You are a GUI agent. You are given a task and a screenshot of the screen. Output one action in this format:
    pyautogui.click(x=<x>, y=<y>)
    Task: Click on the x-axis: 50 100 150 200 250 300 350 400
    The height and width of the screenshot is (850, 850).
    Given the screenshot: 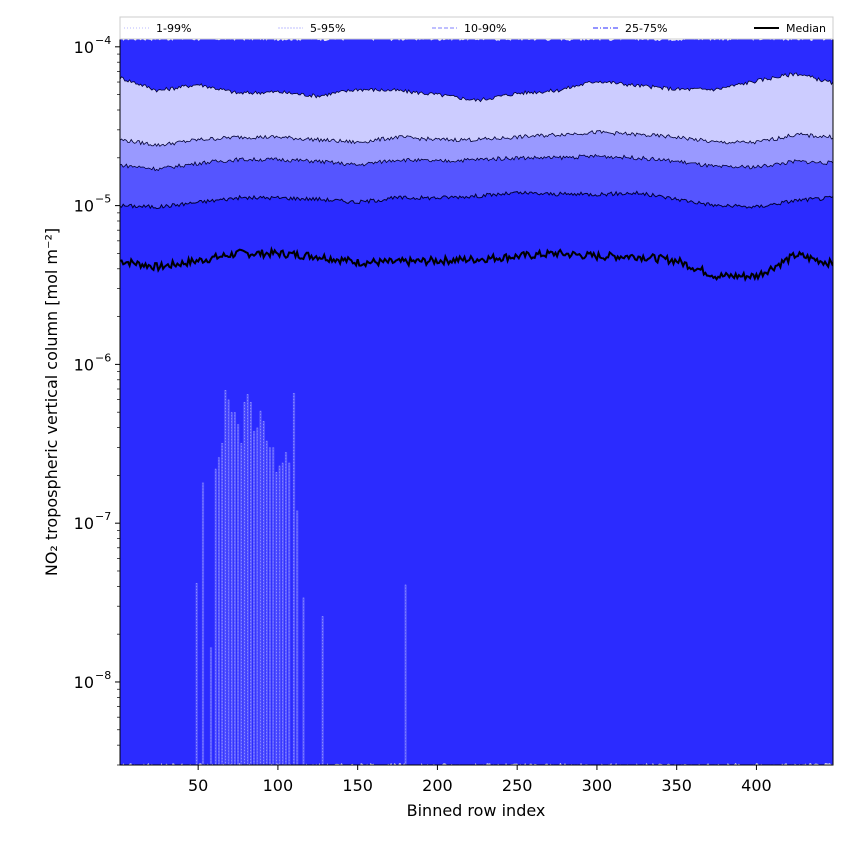 What is the action you would take?
    pyautogui.click(x=480, y=780)
    